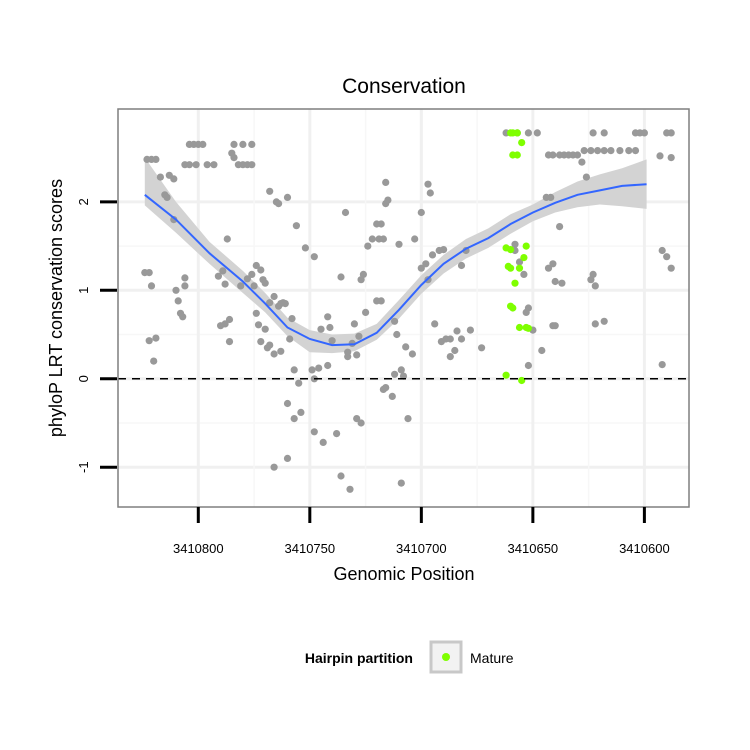 This screenshot has height=750, width=750. I want to click on x-tick-label: 3410600, so click(644, 548).